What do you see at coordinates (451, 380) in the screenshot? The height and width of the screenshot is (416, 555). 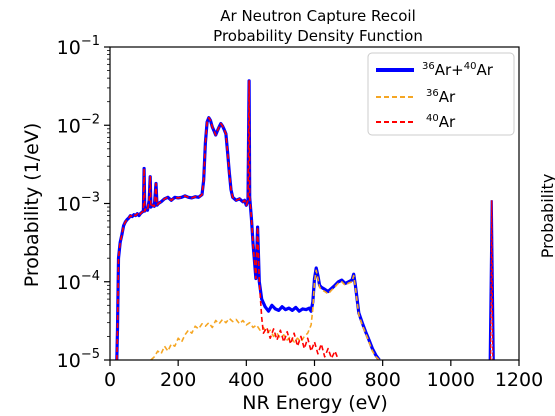 I see `x-tick-label: 1000` at bounding box center [451, 380].